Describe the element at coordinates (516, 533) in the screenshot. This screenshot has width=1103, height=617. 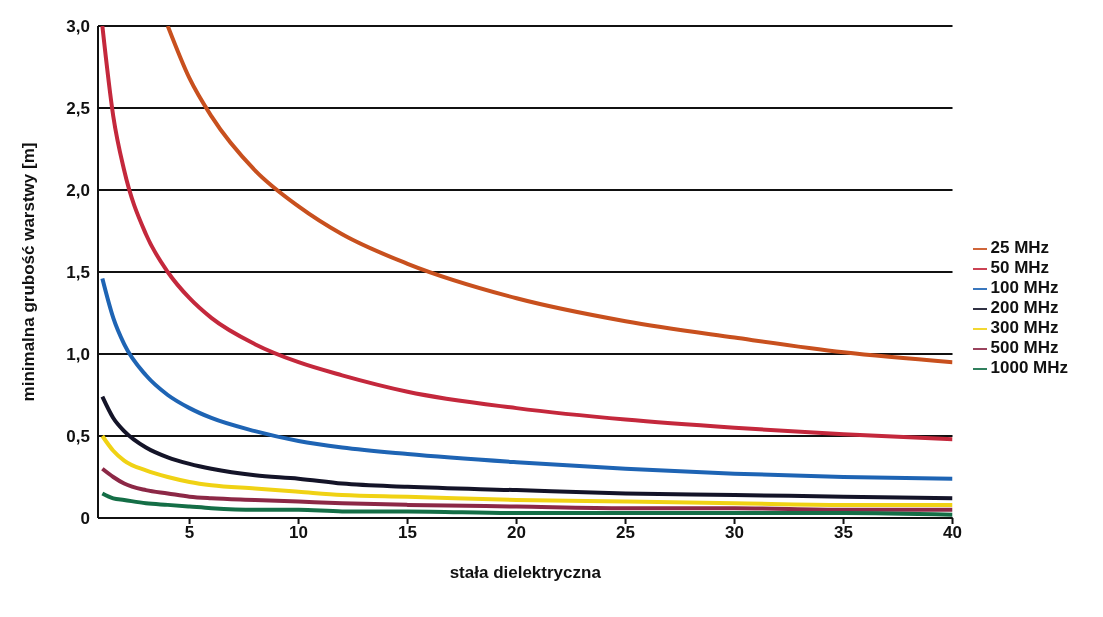
I see `x-tick-label: 20` at that location.